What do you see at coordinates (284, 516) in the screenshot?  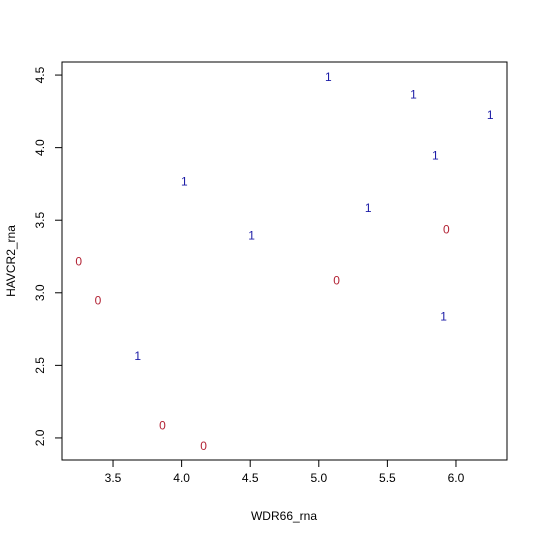 I see `x-axis-label: WDR66_rna` at bounding box center [284, 516].